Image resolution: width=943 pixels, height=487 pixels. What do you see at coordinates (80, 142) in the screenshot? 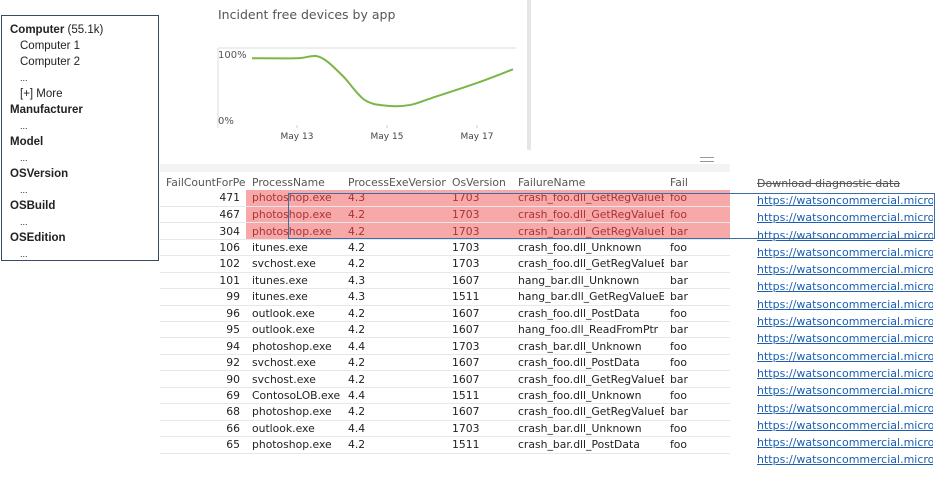
I see `filter-group-model: Model` at bounding box center [80, 142].